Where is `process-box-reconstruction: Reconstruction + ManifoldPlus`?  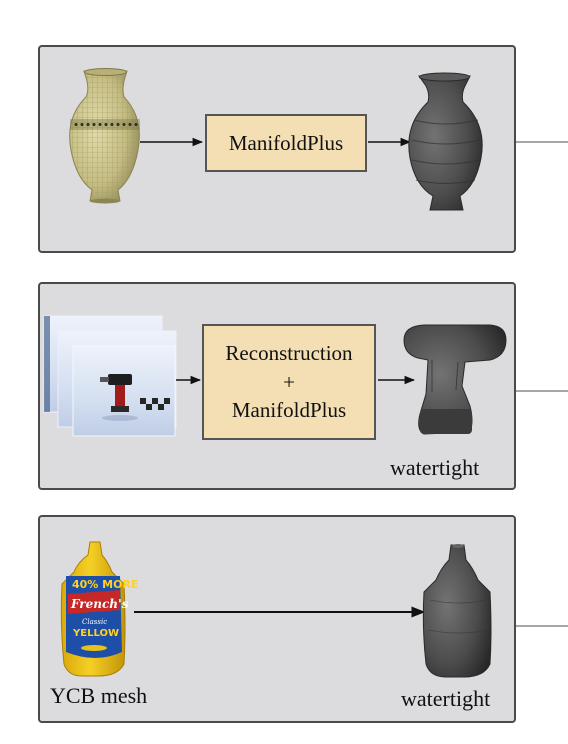
process-box-reconstruction: Reconstruction + ManifoldPlus is located at coordinates (289, 382).